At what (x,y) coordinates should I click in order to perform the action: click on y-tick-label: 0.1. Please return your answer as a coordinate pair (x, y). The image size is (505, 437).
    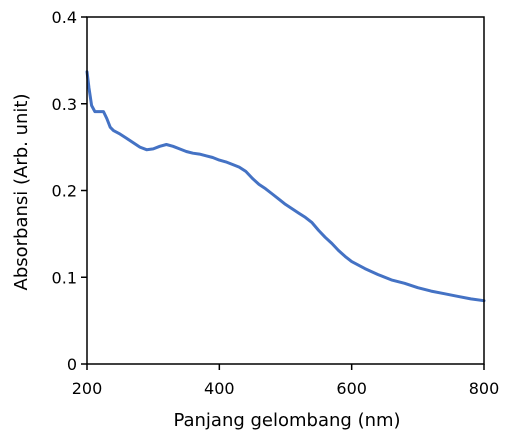
    Looking at the image, I should click on (64, 277).